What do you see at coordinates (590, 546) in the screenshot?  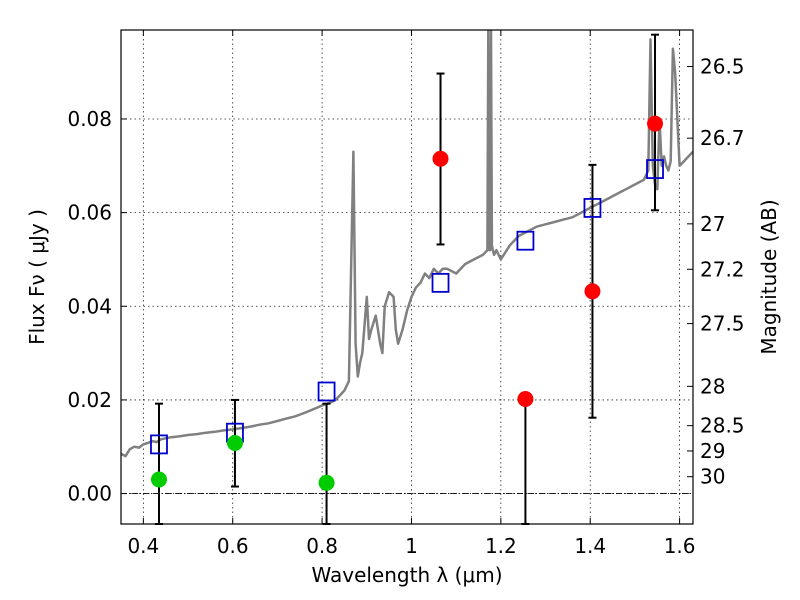 I see `x-tick-label: 1.4` at bounding box center [590, 546].